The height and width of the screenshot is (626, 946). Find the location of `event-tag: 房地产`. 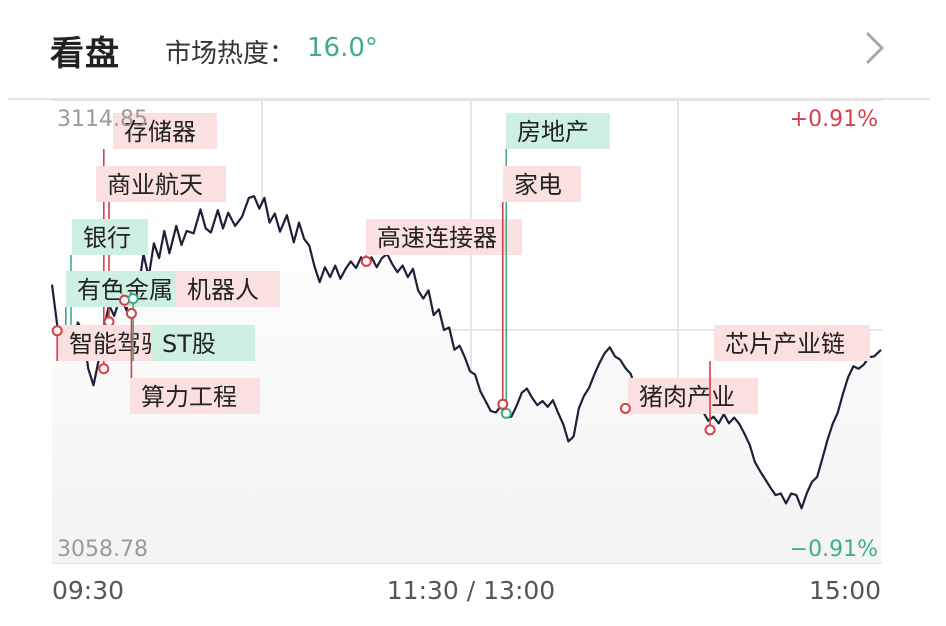

event-tag: 房地产 is located at coordinates (555, 266).